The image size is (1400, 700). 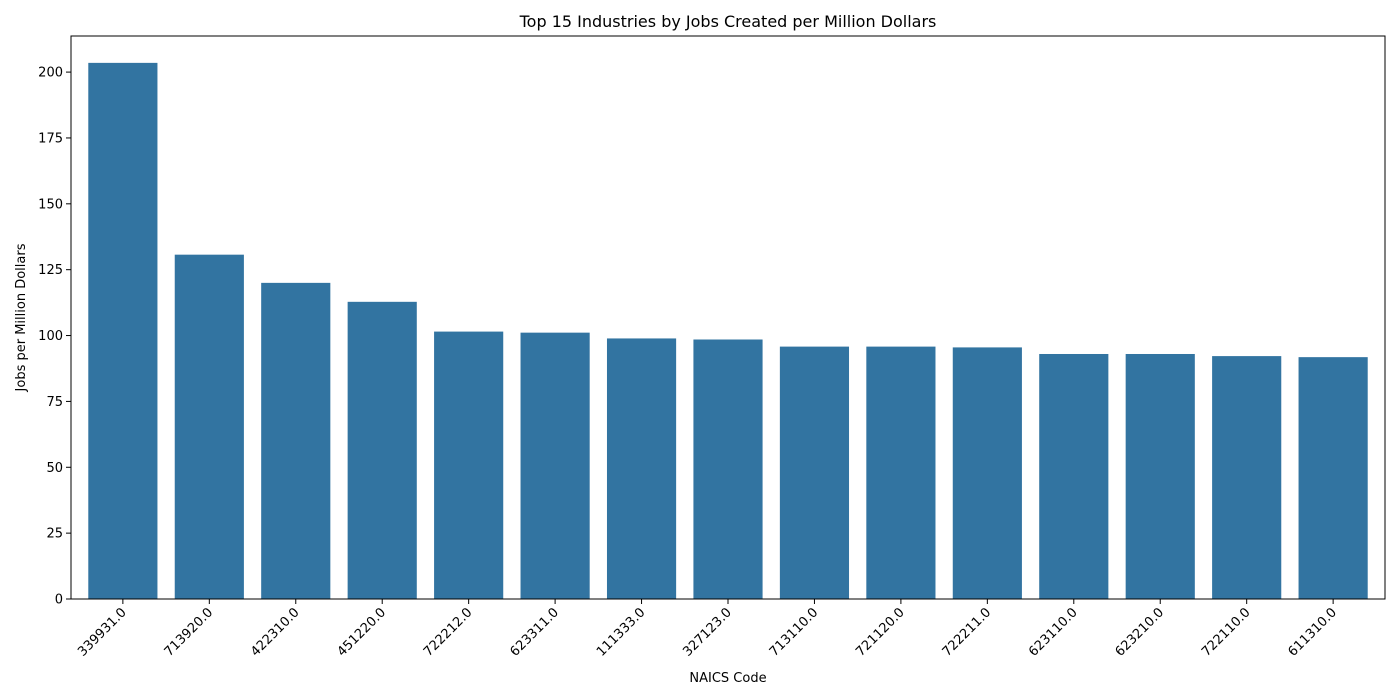 What do you see at coordinates (1333, 478) in the screenshot?
I see `bar-611310.0` at bounding box center [1333, 478].